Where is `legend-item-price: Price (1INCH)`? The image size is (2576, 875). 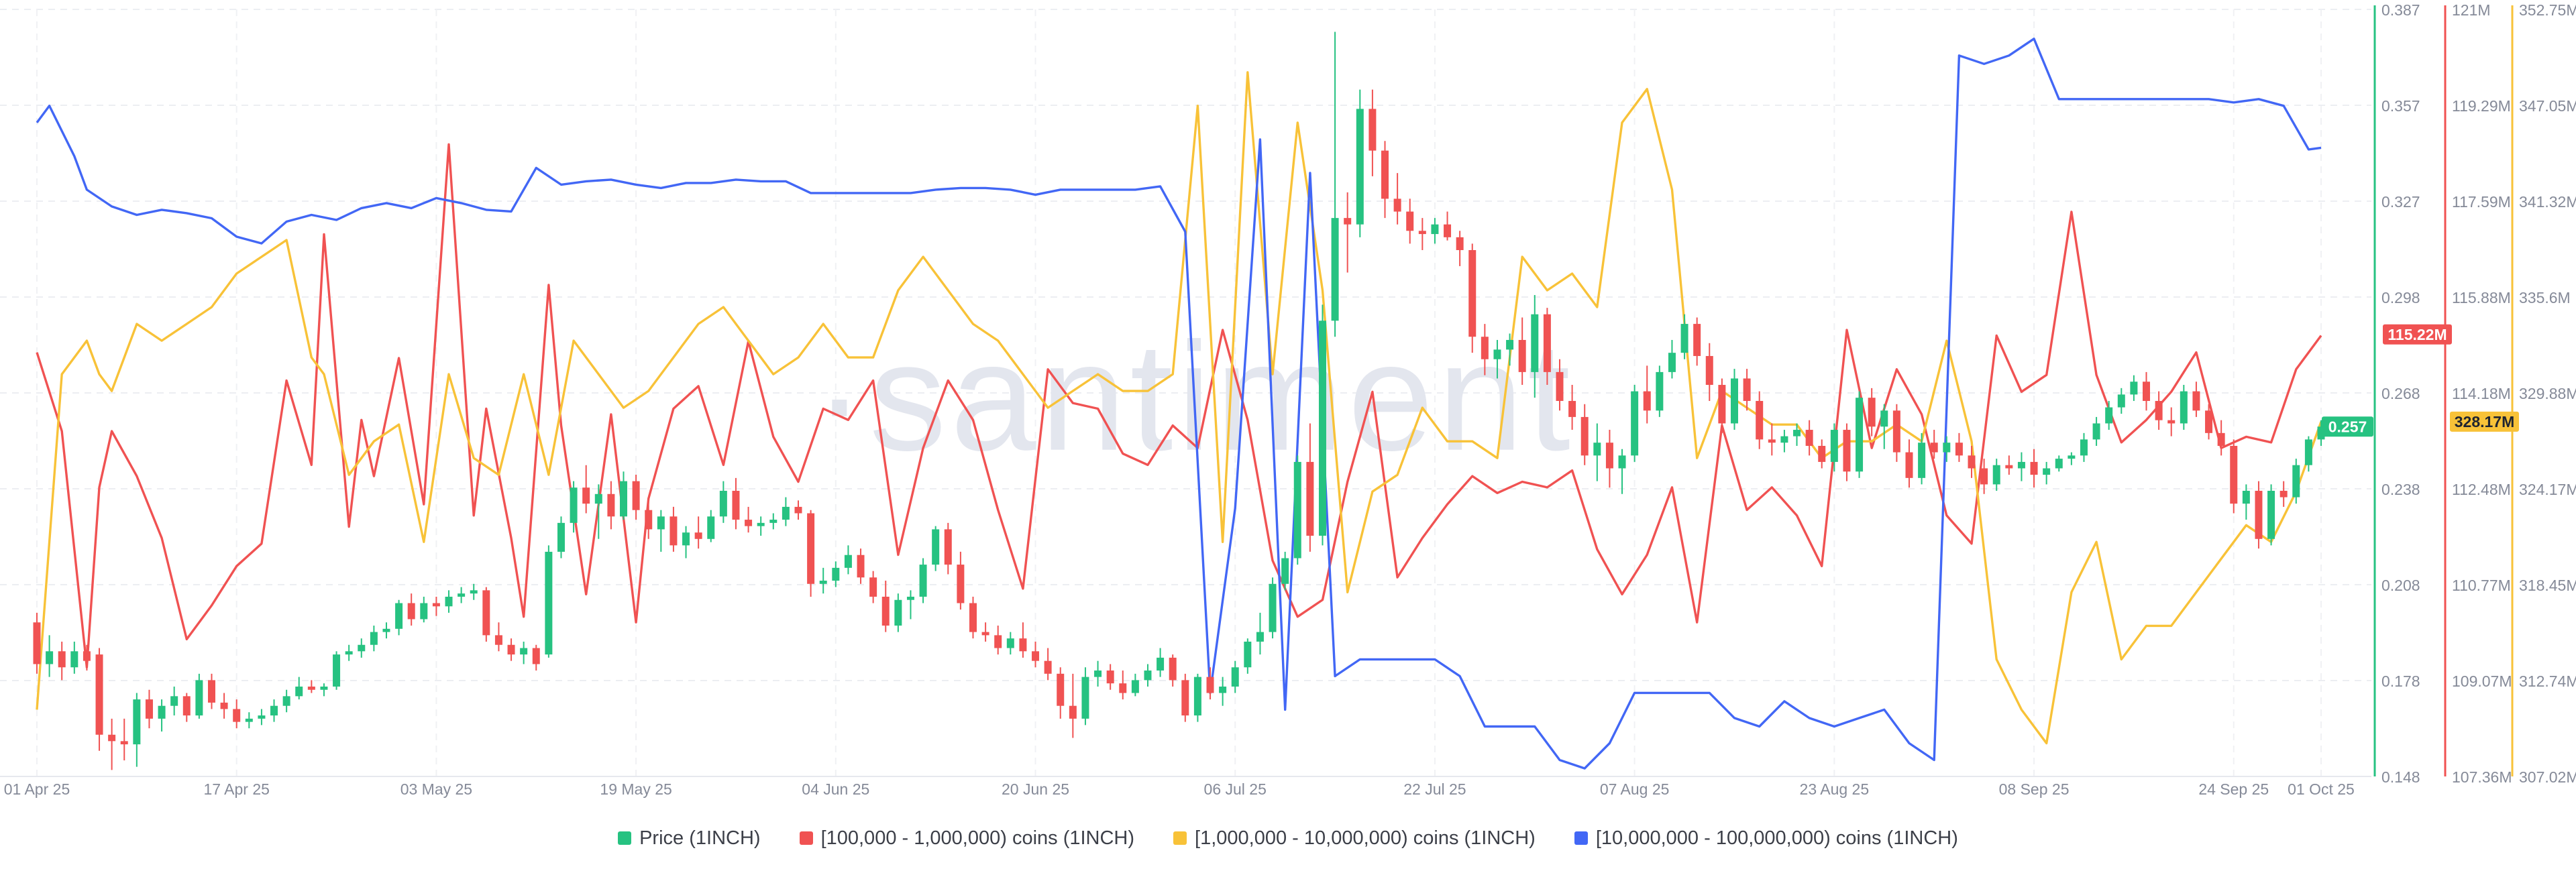 legend-item-price: Price (1INCH) is located at coordinates (689, 838).